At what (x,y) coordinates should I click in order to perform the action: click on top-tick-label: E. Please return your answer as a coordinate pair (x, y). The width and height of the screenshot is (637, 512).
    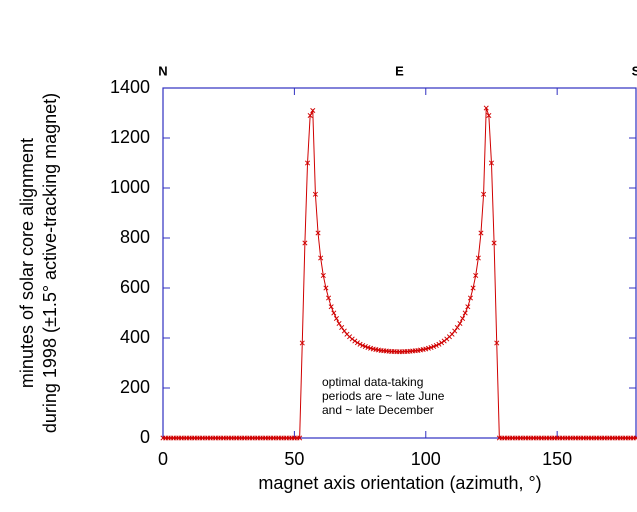
    Looking at the image, I should click on (399, 70).